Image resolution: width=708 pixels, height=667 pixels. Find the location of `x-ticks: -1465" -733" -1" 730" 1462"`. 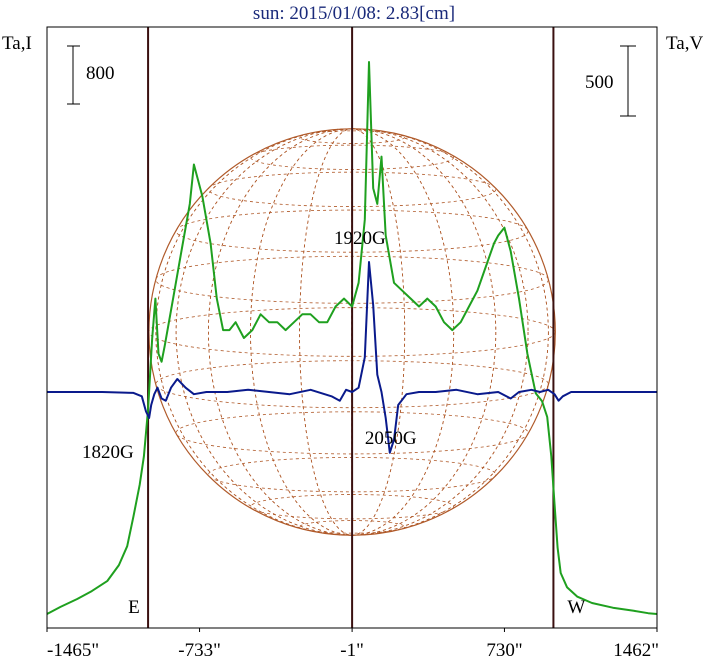

x-ticks: -1465" -733" -1" 730" 1462" is located at coordinates (352, 644).